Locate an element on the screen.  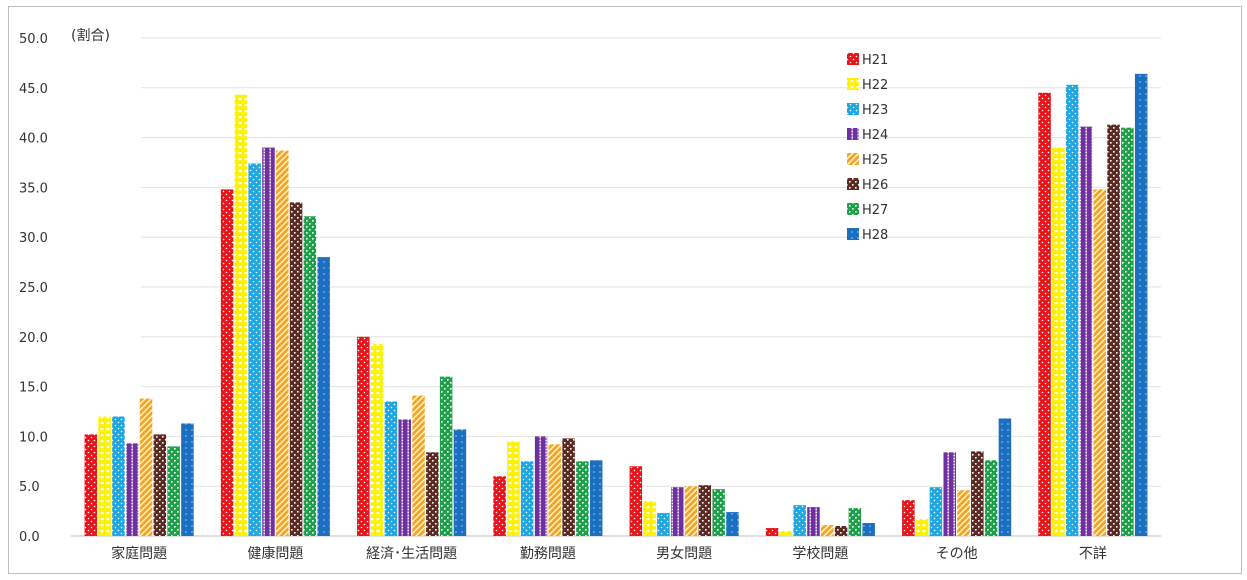
y-tick-label: 50.0 is located at coordinates (33, 39).